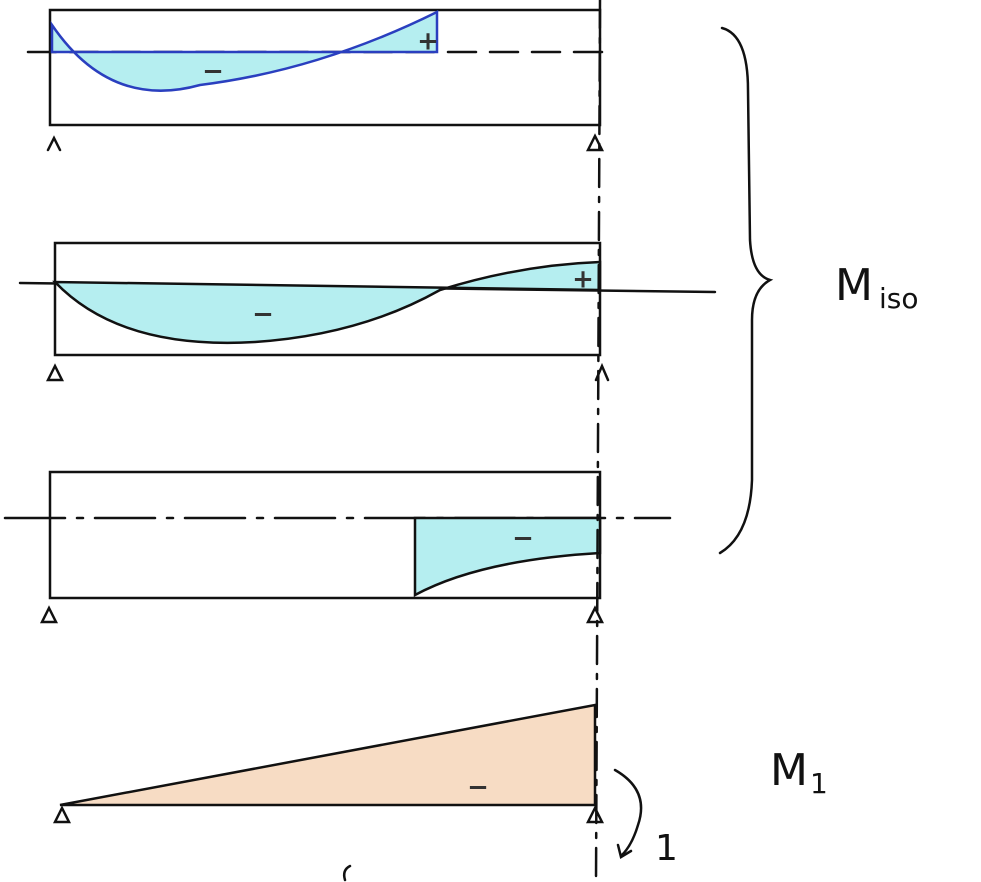  I want to click on symmetry-line, so click(598, 441).